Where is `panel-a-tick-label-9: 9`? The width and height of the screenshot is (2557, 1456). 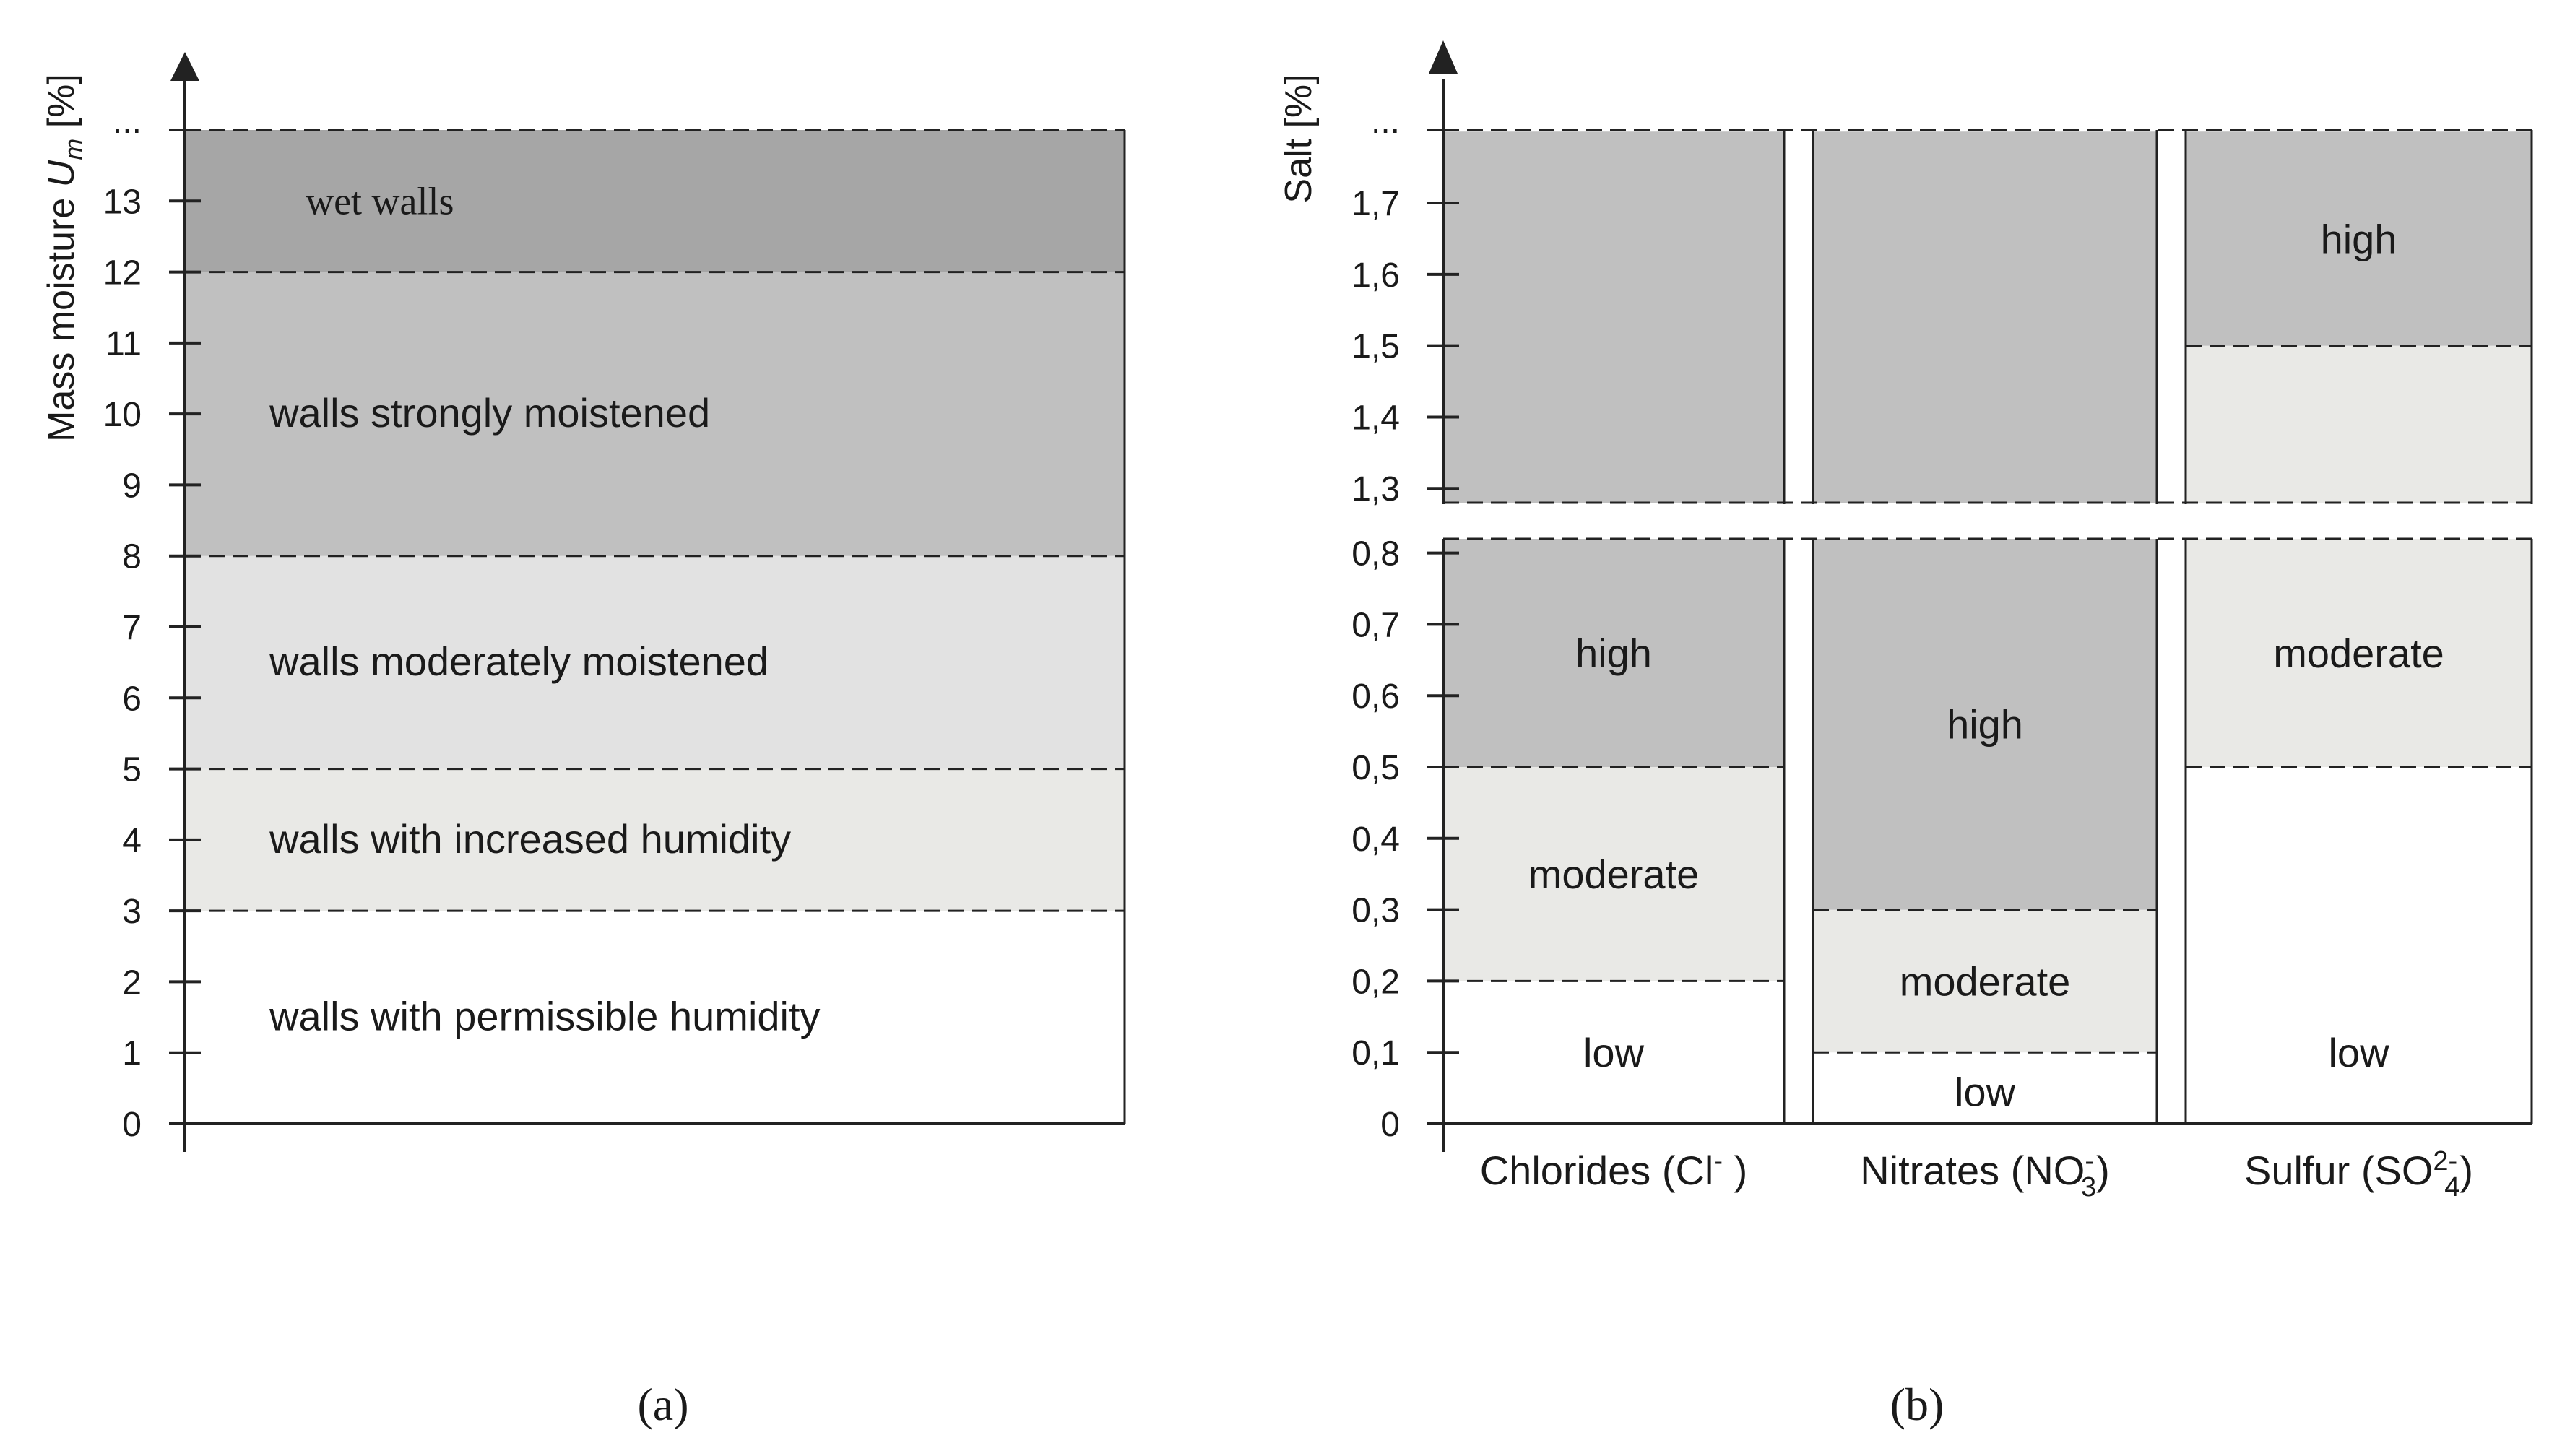
panel-a-tick-label-9: 9 is located at coordinates (132, 486).